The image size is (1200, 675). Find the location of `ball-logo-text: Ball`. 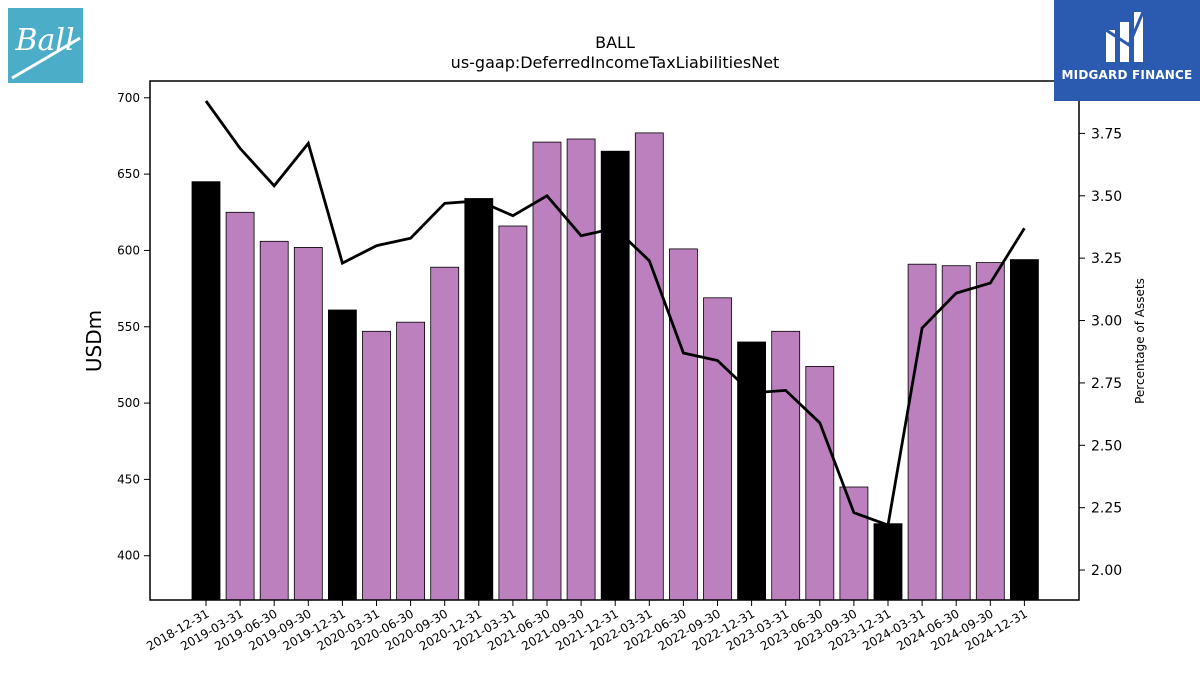

ball-logo-text: Ball is located at coordinates (44, 40).